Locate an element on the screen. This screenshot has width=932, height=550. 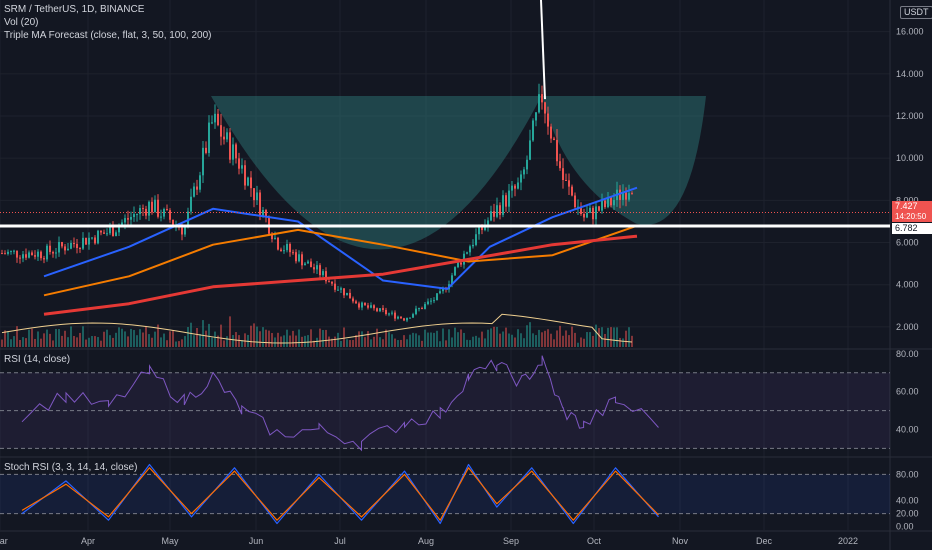
stoch-line-d is located at coordinates (340, 494).